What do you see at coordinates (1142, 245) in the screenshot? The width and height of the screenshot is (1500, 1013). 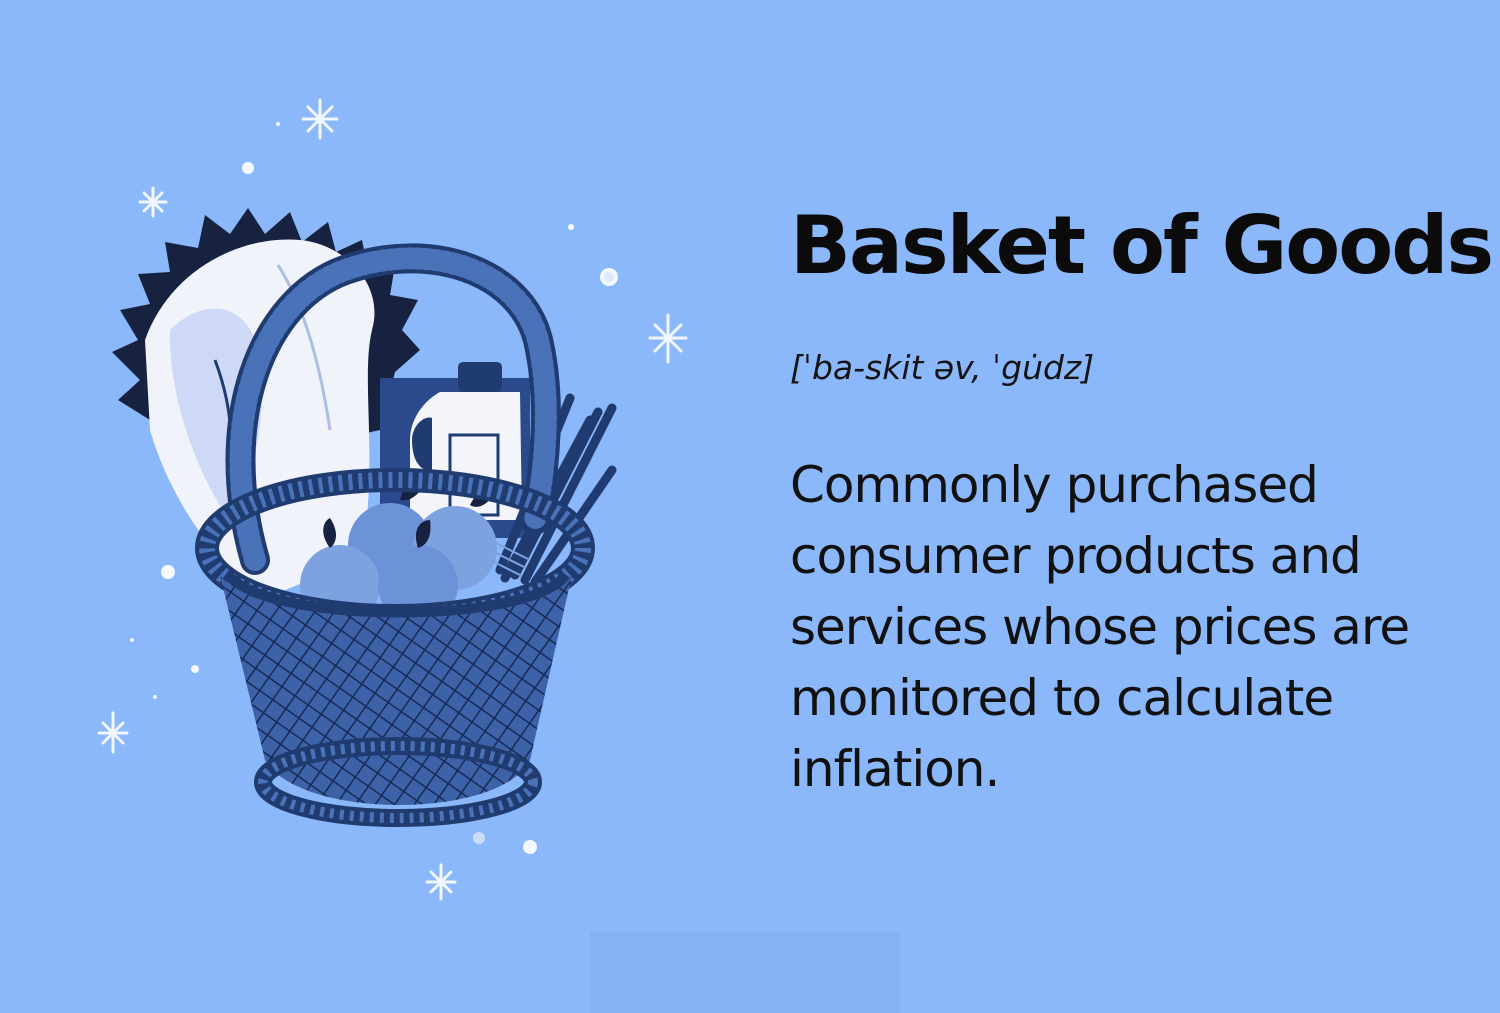 I see `page-title: Basket of Goods` at bounding box center [1142, 245].